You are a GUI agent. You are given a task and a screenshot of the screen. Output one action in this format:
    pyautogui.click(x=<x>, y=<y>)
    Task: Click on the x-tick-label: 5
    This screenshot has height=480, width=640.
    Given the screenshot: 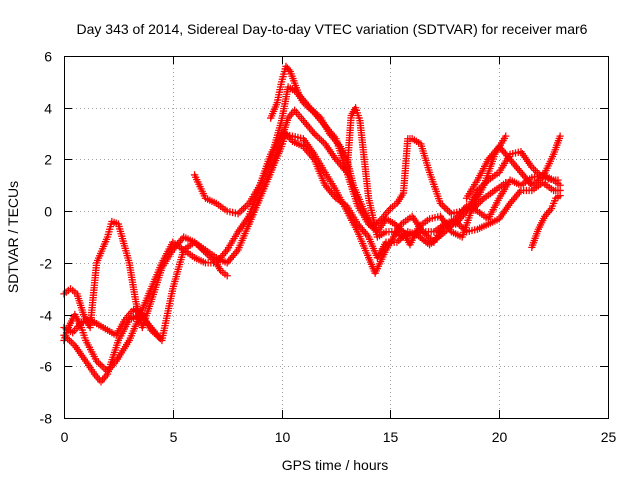 What is the action you would take?
    pyautogui.click(x=174, y=437)
    